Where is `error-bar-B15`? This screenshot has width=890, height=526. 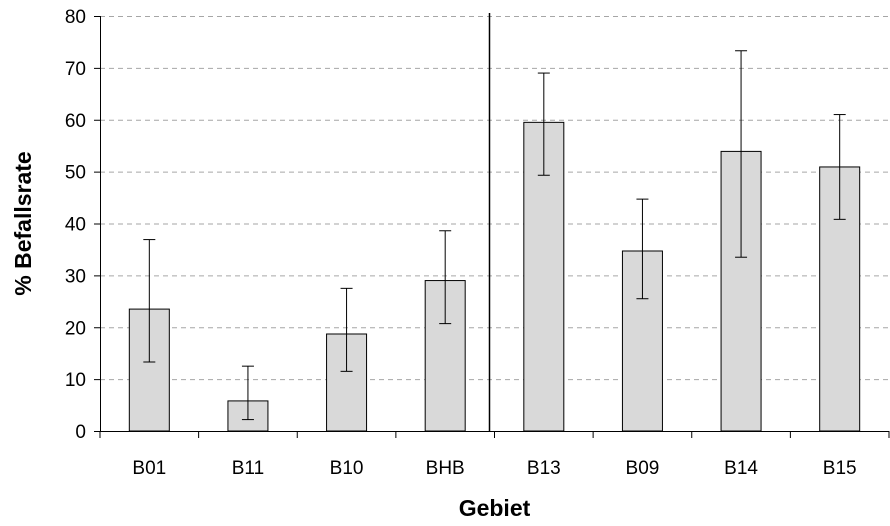 error-bar-B15 is located at coordinates (839, 167).